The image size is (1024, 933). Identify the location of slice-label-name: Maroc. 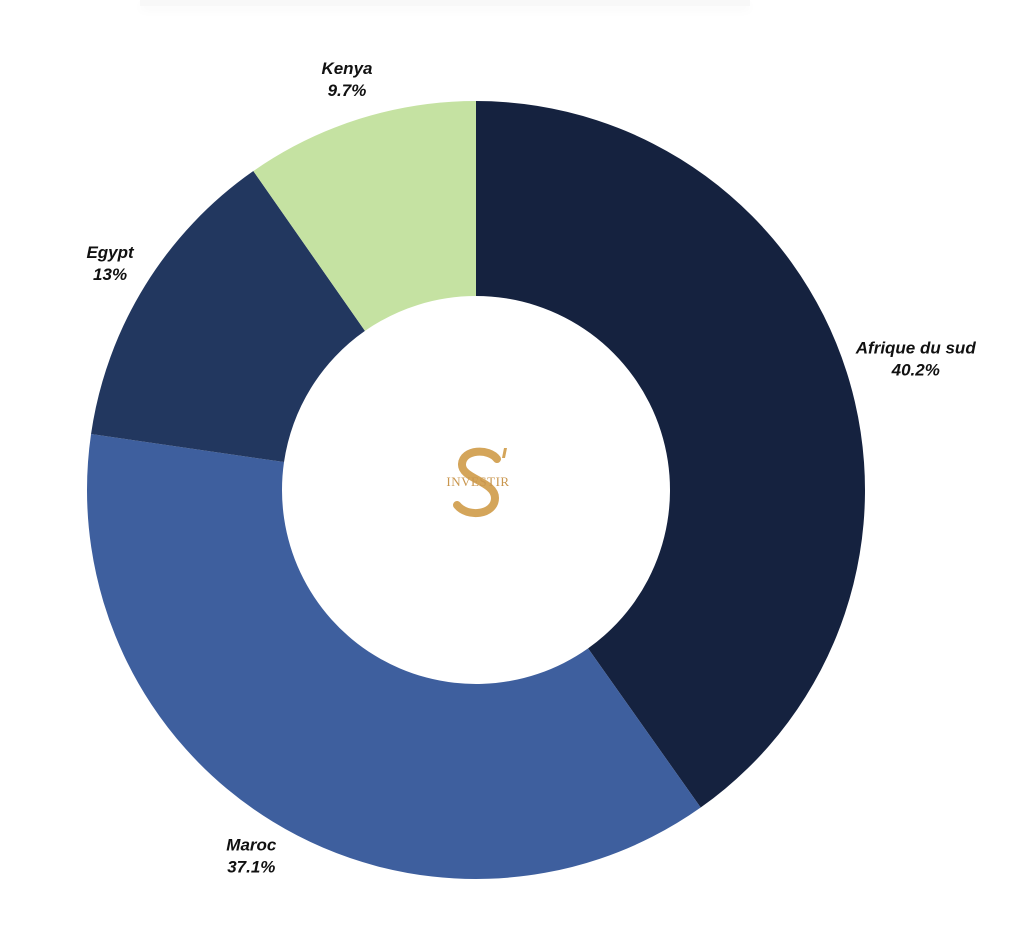
(251, 845).